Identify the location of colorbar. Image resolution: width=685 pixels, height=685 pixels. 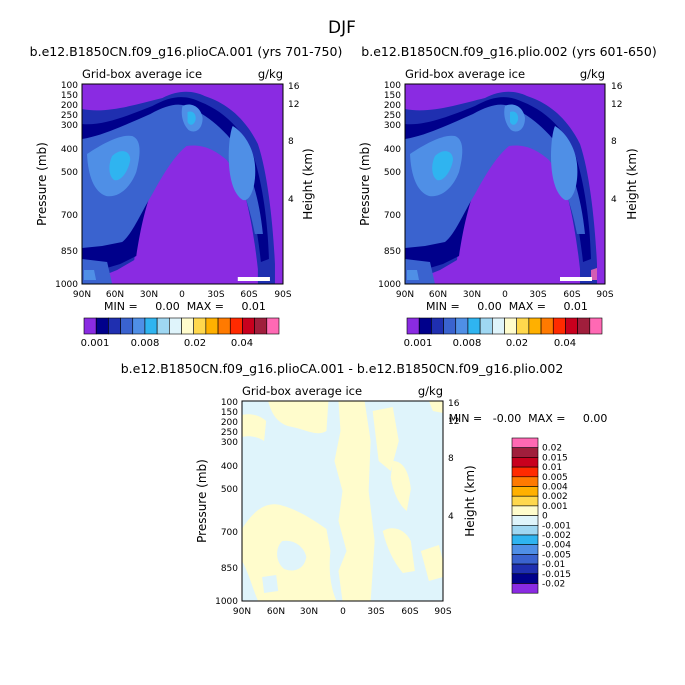
(181, 326).